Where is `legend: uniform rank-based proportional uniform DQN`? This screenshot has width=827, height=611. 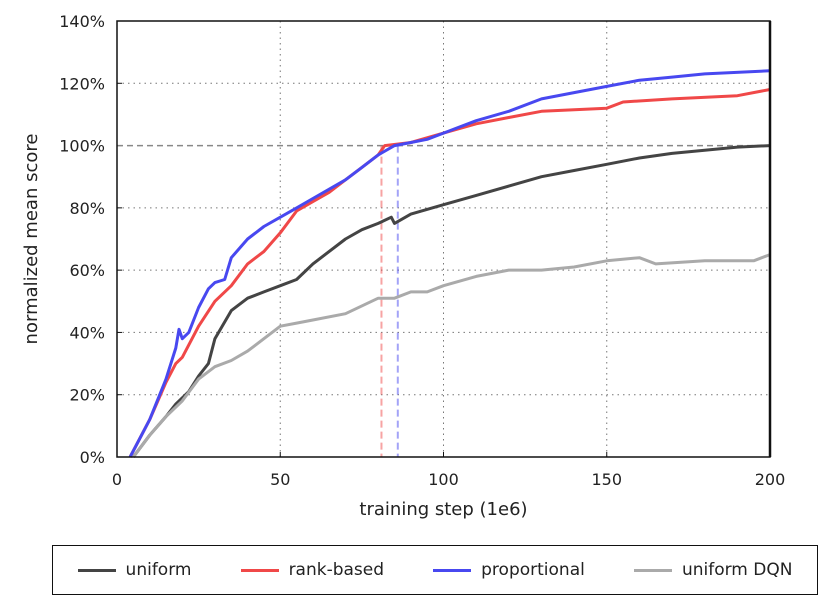
legend: uniform rank-based proportional uniform DQN is located at coordinates (435, 570).